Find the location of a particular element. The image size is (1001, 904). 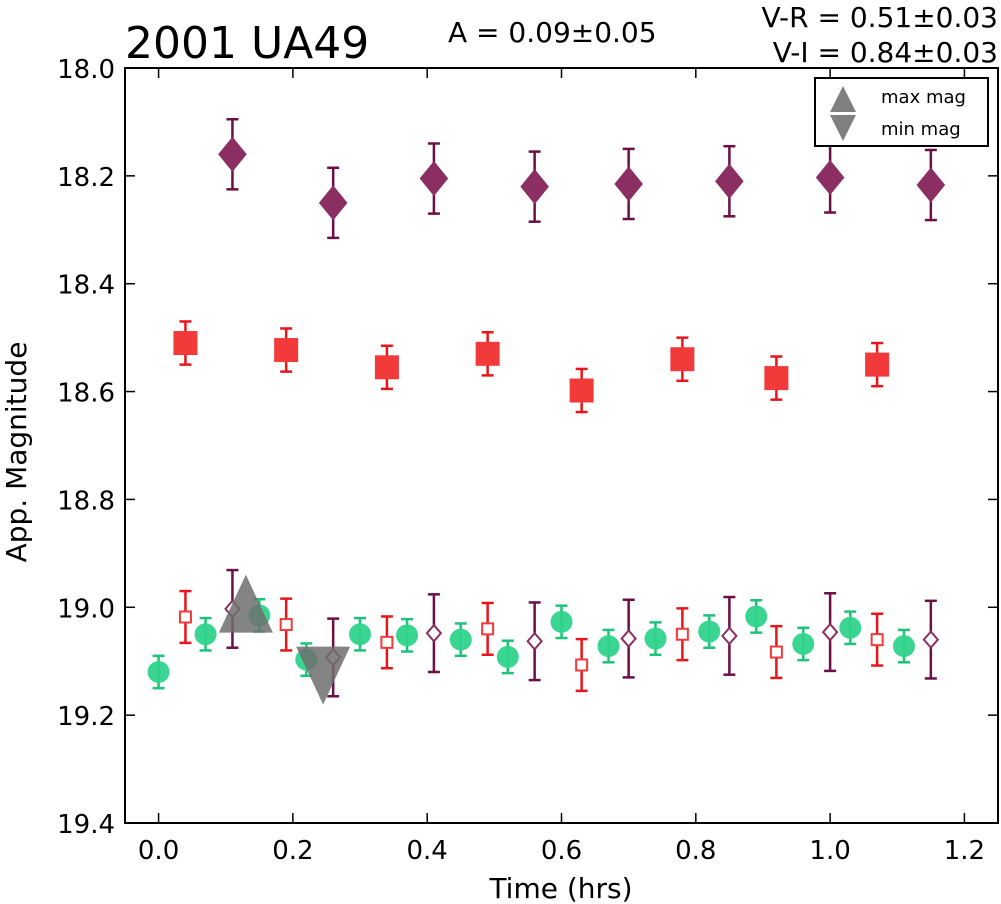

y-tick-label: 18.2 is located at coordinates (86, 178).